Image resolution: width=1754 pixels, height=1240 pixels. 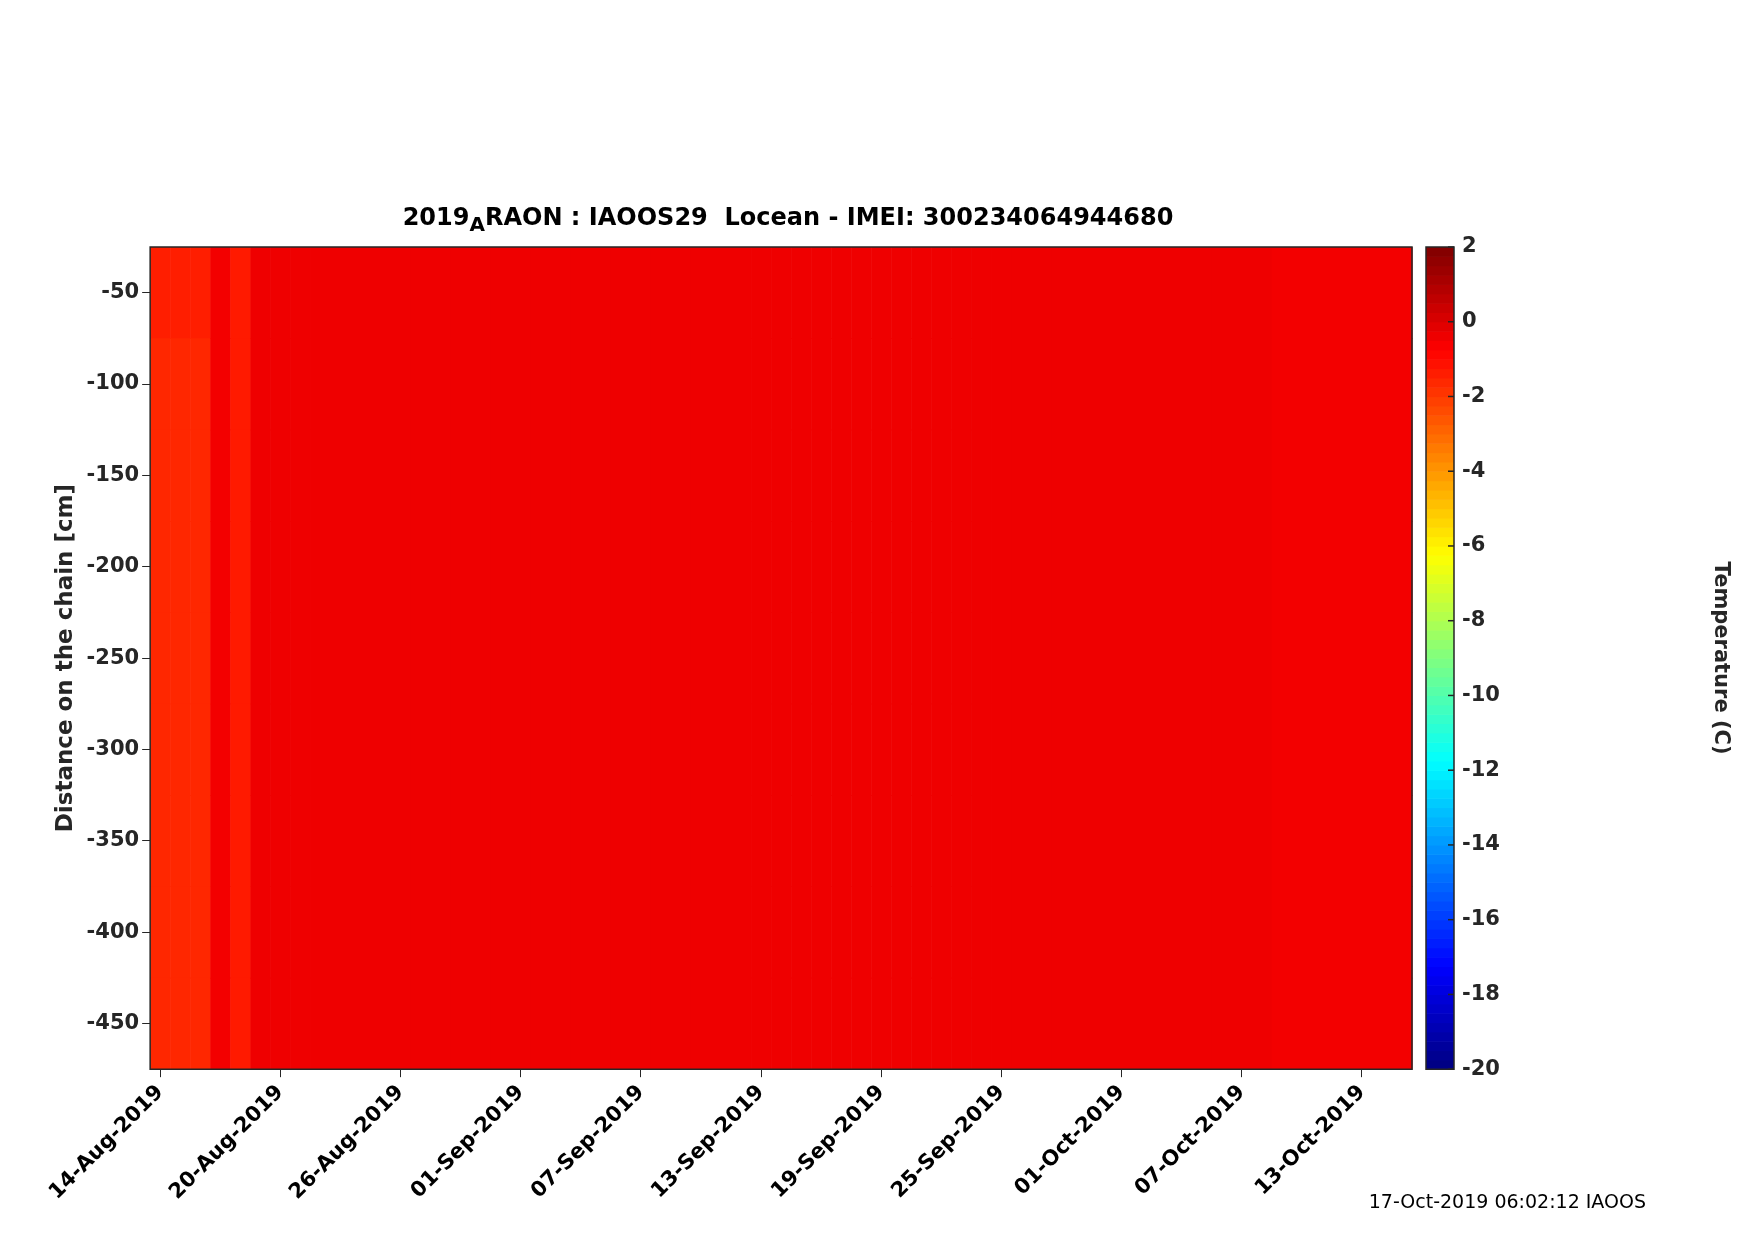 What do you see at coordinates (1474, 619) in the screenshot?
I see `color-bar-label: -8` at bounding box center [1474, 619].